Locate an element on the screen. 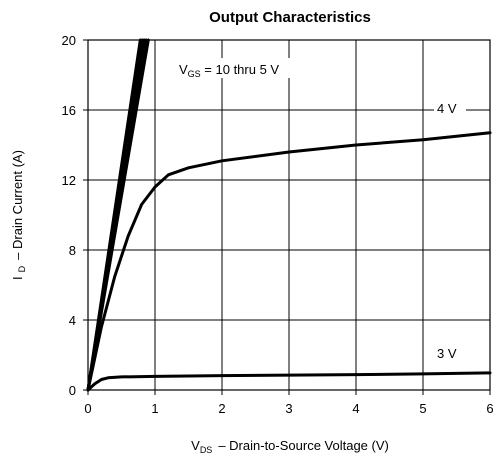  x-tick-label: 2 is located at coordinates (221, 408).